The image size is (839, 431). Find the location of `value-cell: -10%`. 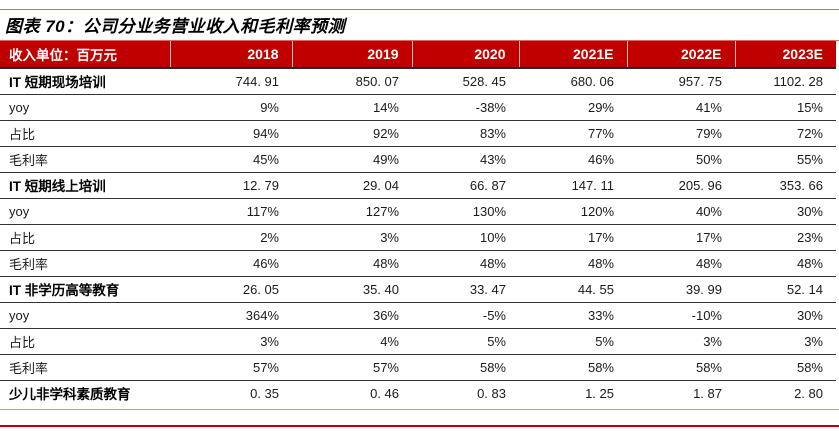

value-cell: -10% is located at coordinates (706, 315).